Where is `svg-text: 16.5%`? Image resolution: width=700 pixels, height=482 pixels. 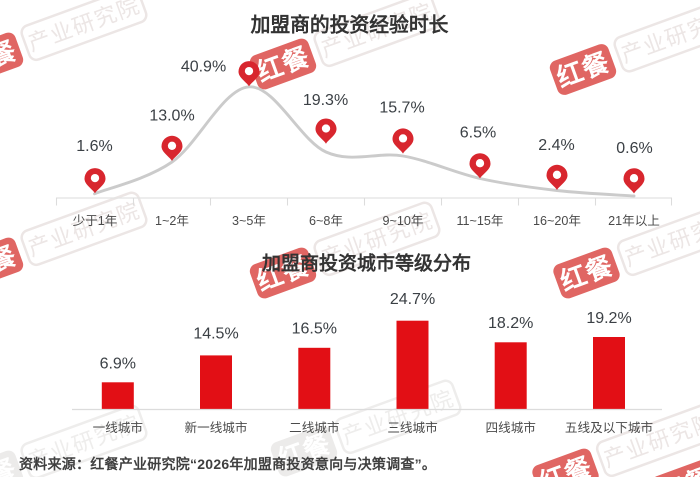 svg-text: 16.5% is located at coordinates (314, 328).